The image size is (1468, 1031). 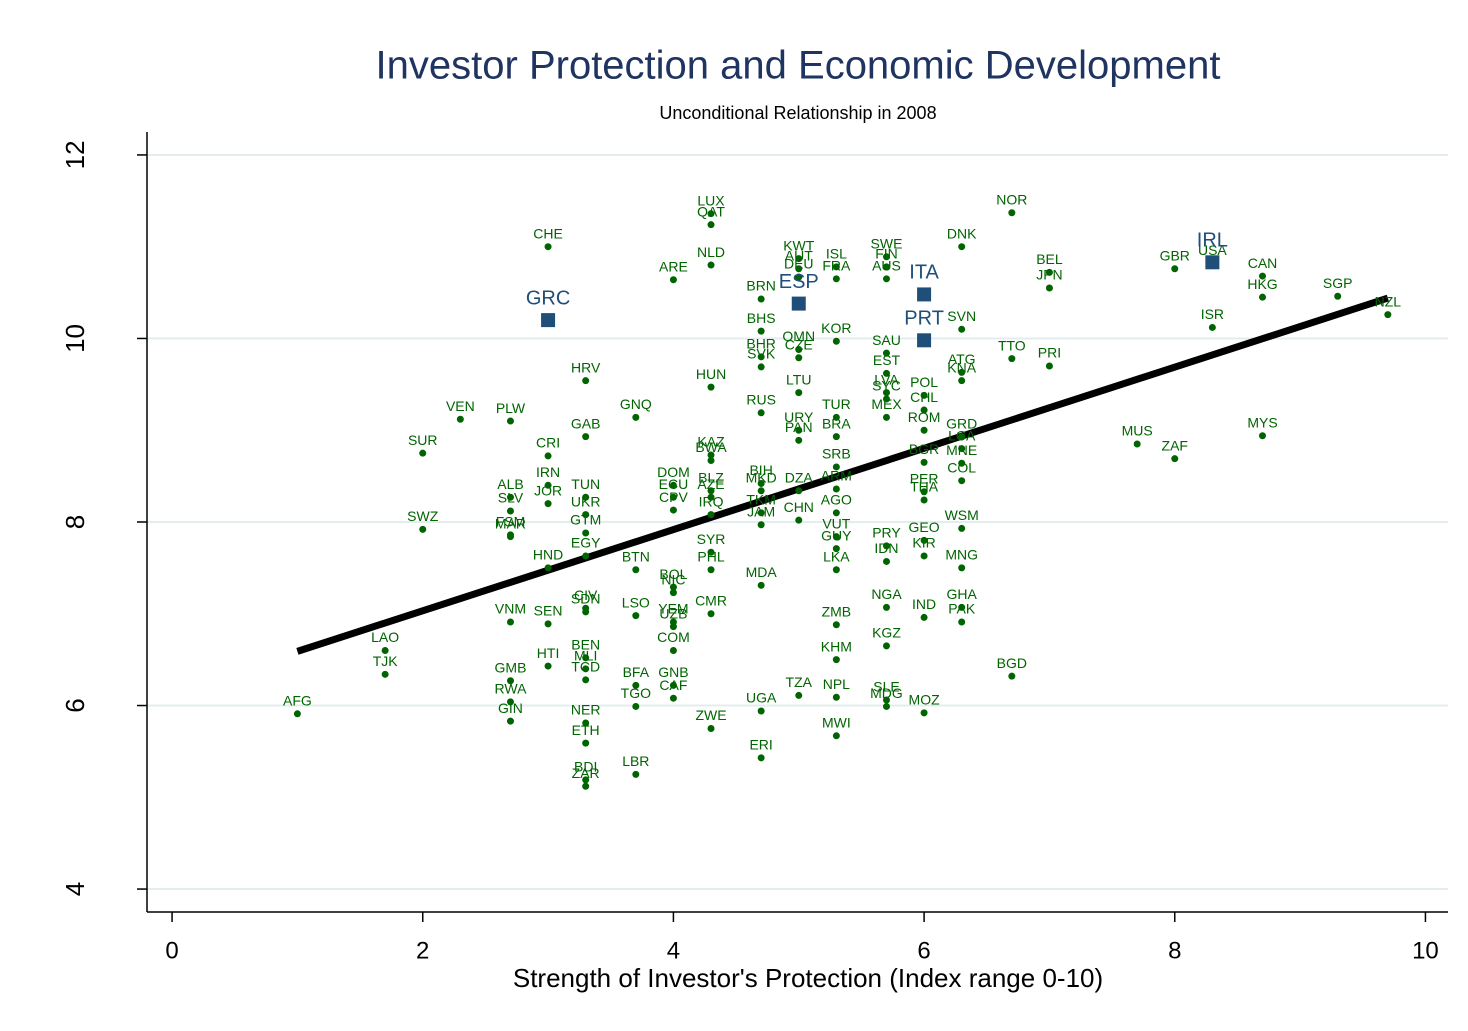 What do you see at coordinates (924, 487) in the screenshot?
I see `point-label: THA` at bounding box center [924, 487].